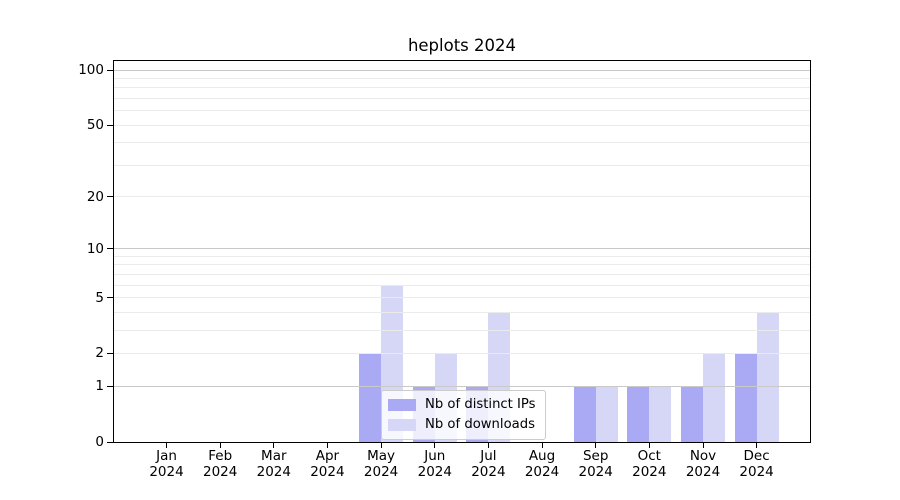  Describe the element at coordinates (542, 445) in the screenshot. I see `x-tick-mark-aug` at that location.